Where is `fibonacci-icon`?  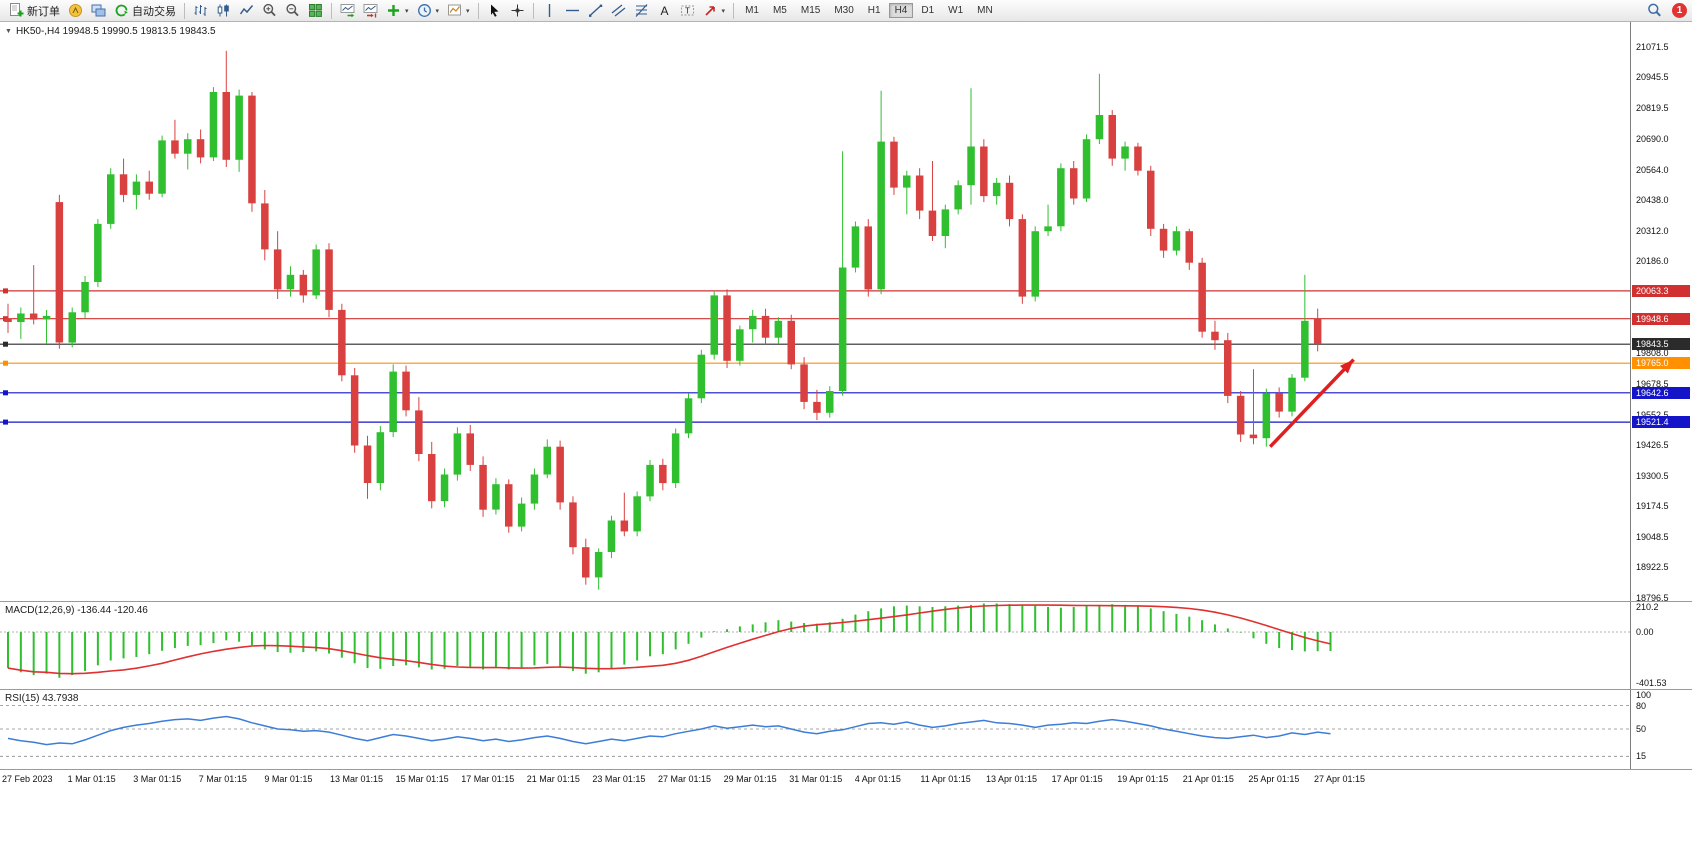
fibonacci-icon is located at coordinates (641, 10).